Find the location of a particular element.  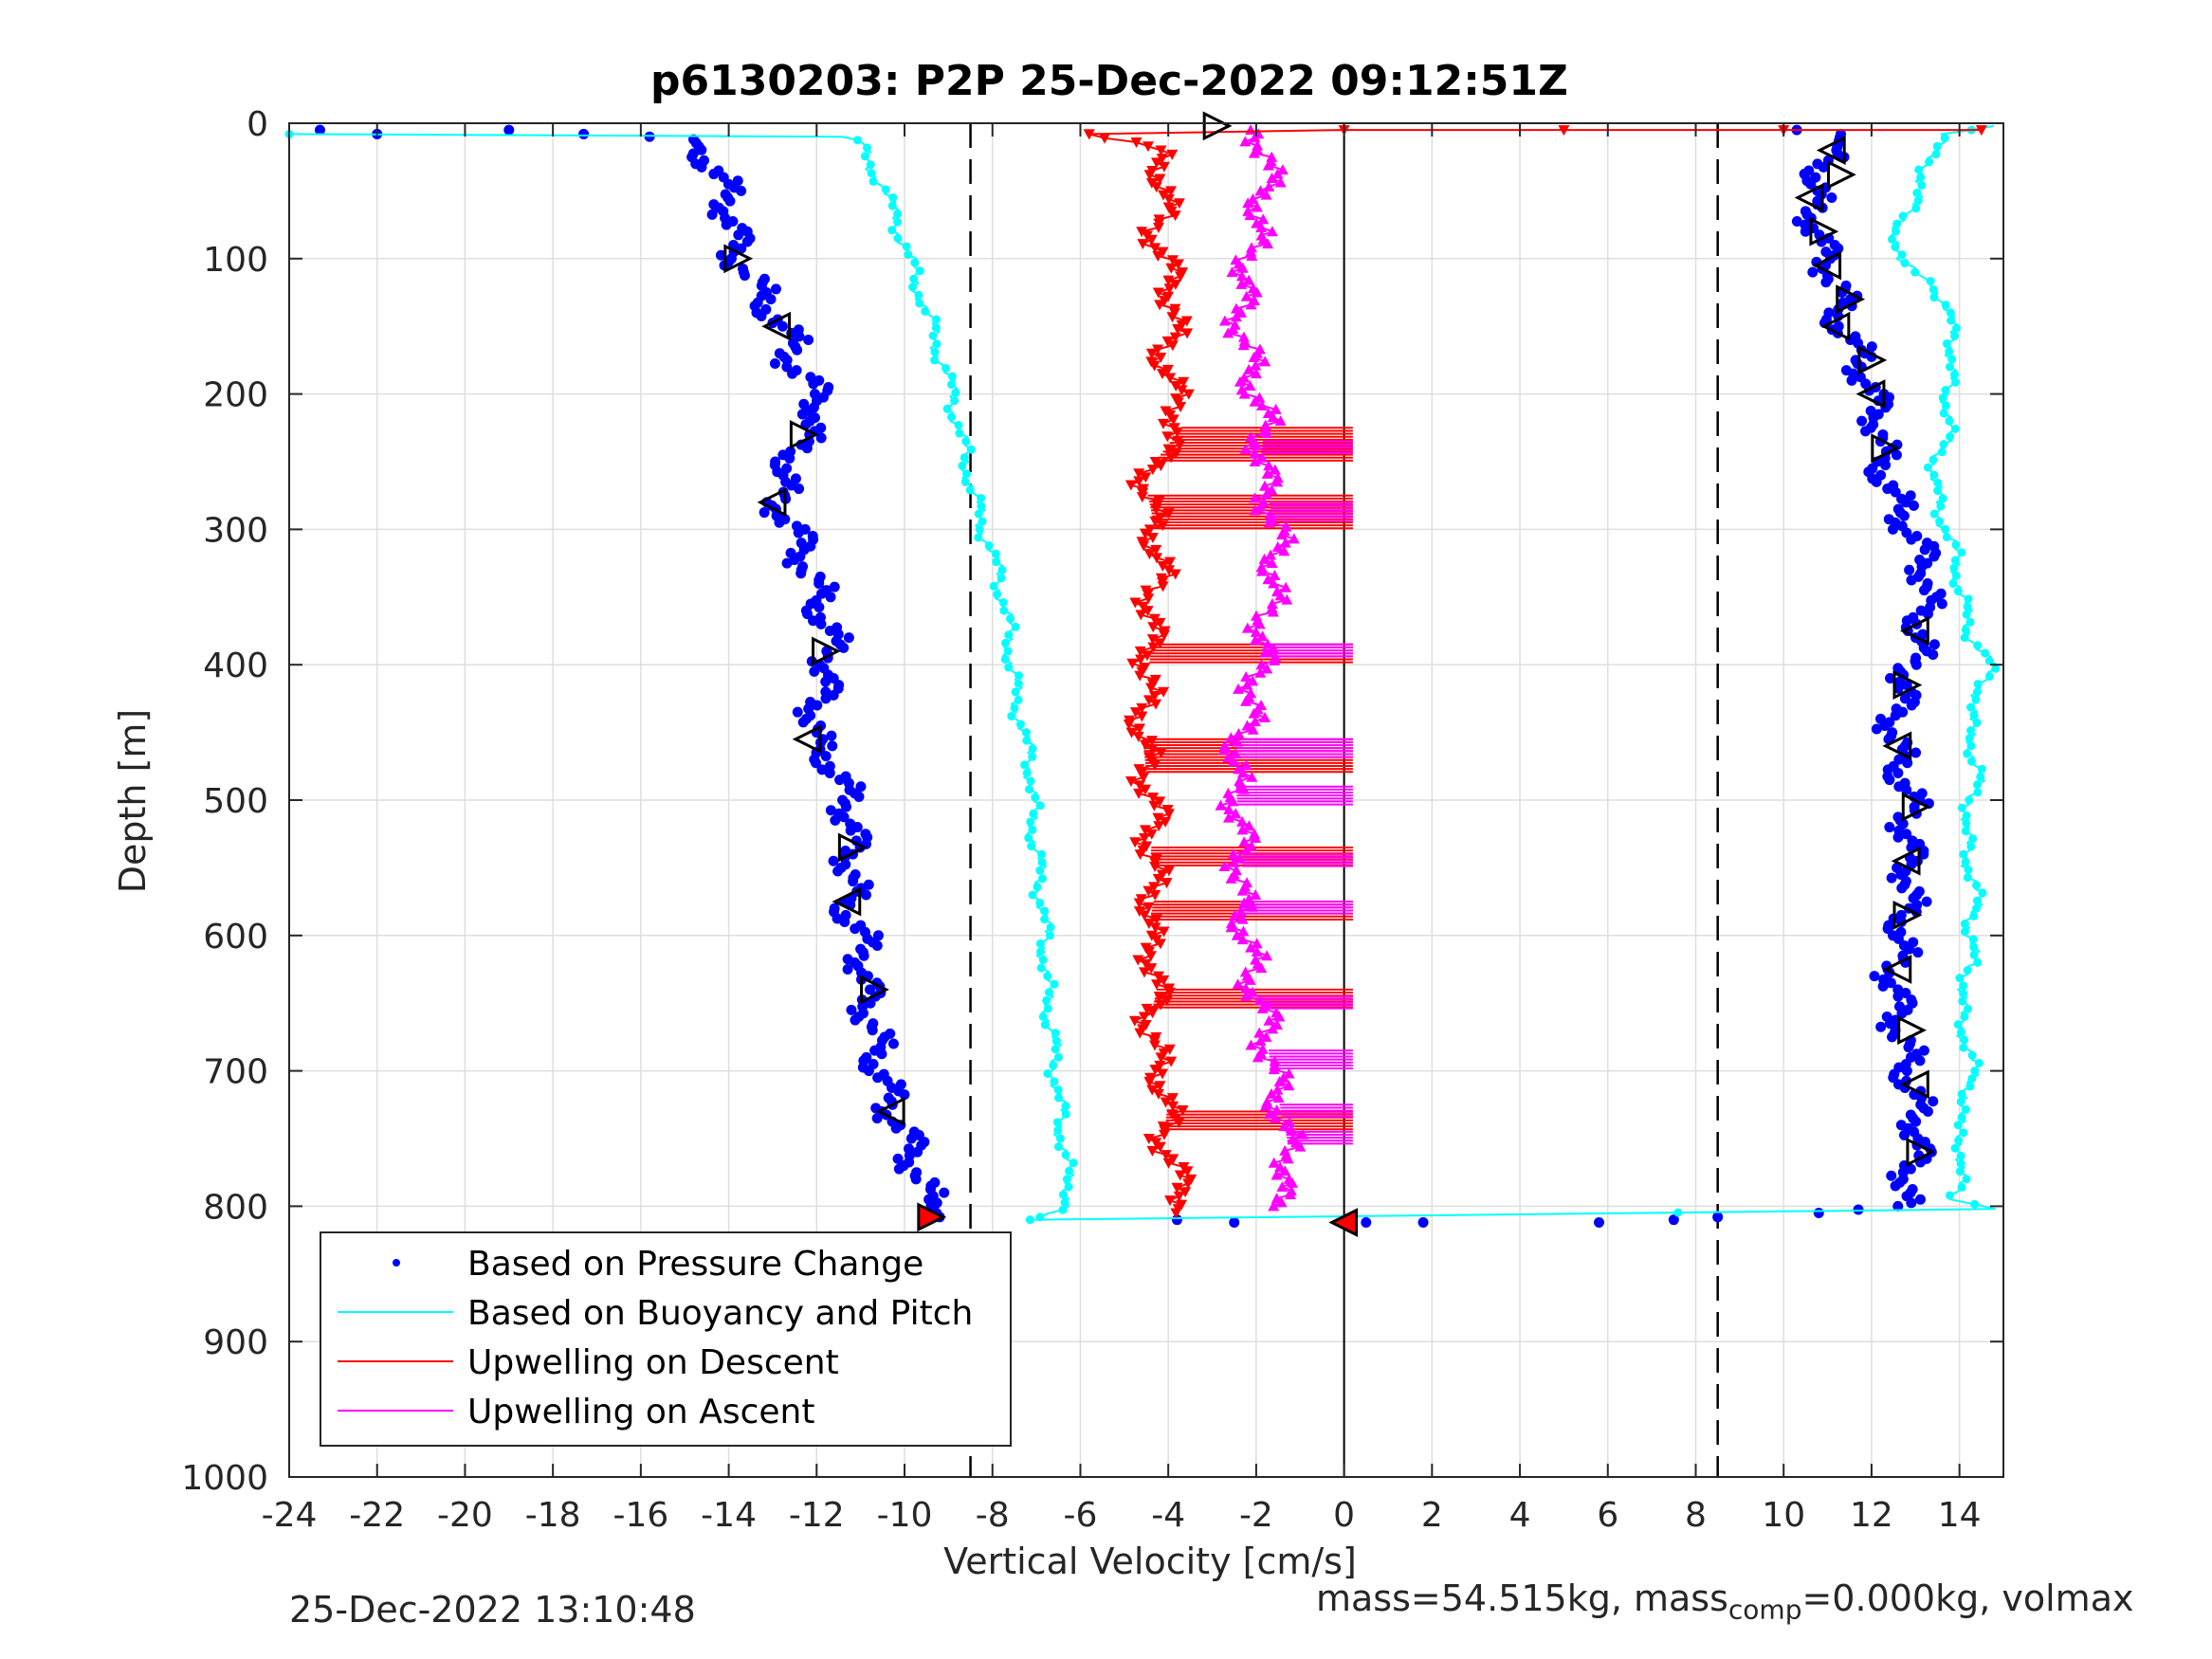

x-tick-label: 4 is located at coordinates (1520, 1515).